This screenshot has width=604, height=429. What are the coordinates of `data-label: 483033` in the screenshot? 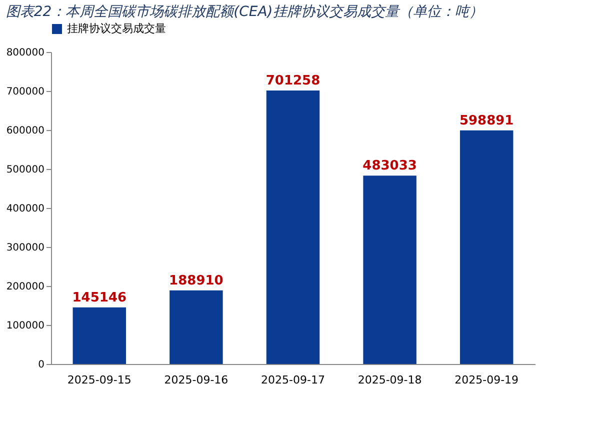 It's located at (389, 166).